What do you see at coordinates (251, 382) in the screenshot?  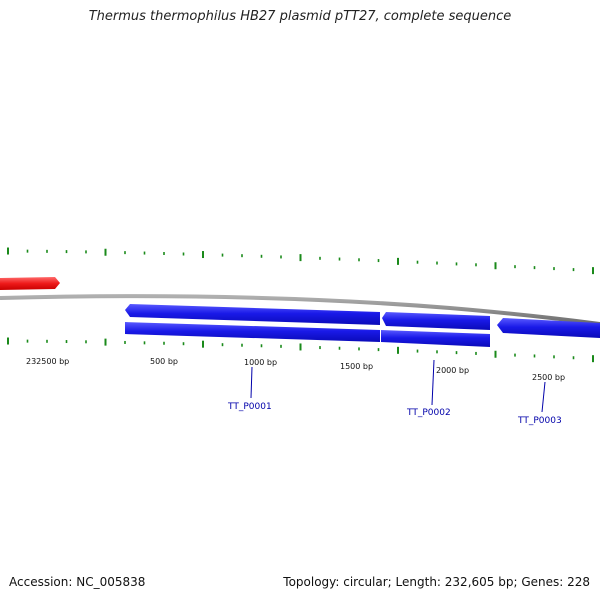 I see `gene-TT_P0001-leader-line` at bounding box center [251, 382].